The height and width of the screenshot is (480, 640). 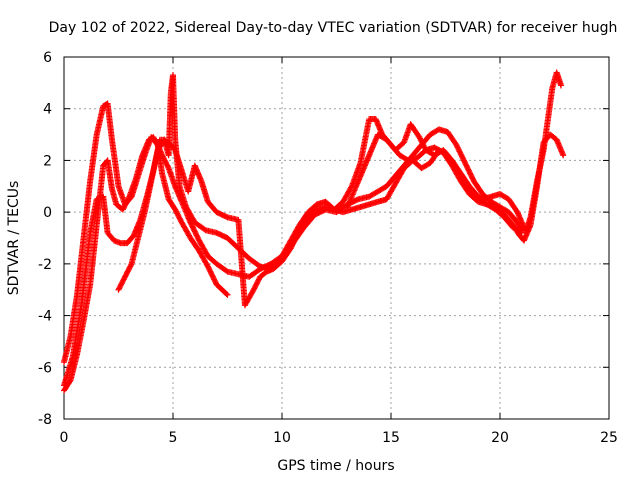 What do you see at coordinates (14, 238) in the screenshot?
I see `y-axis-label: SDTVAR / TECUs` at bounding box center [14, 238].